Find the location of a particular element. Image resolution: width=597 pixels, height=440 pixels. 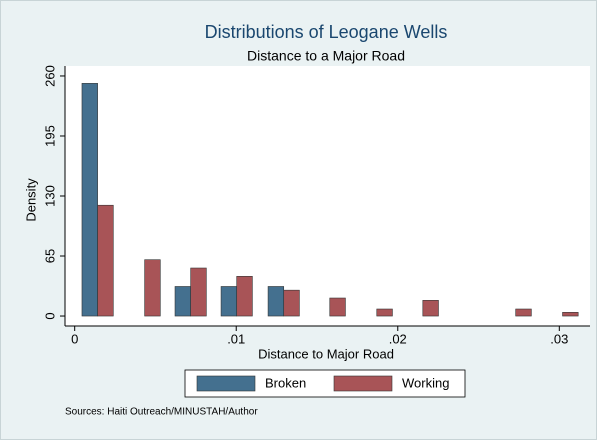

y-tick-label: 0 is located at coordinates (49, 315).